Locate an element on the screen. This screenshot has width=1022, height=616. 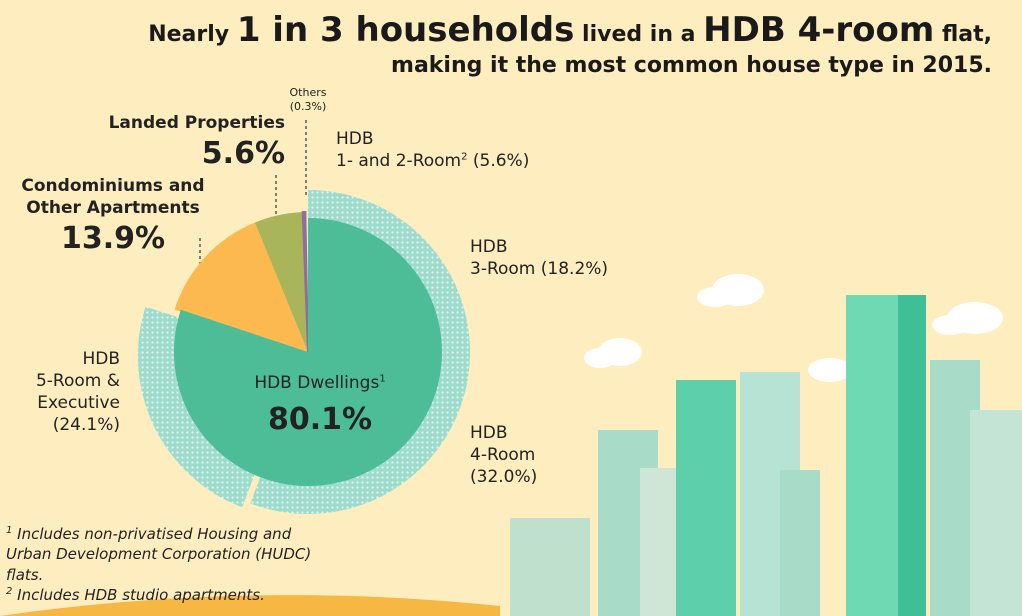
title-part: 1 in 3 households is located at coordinates (405, 30).